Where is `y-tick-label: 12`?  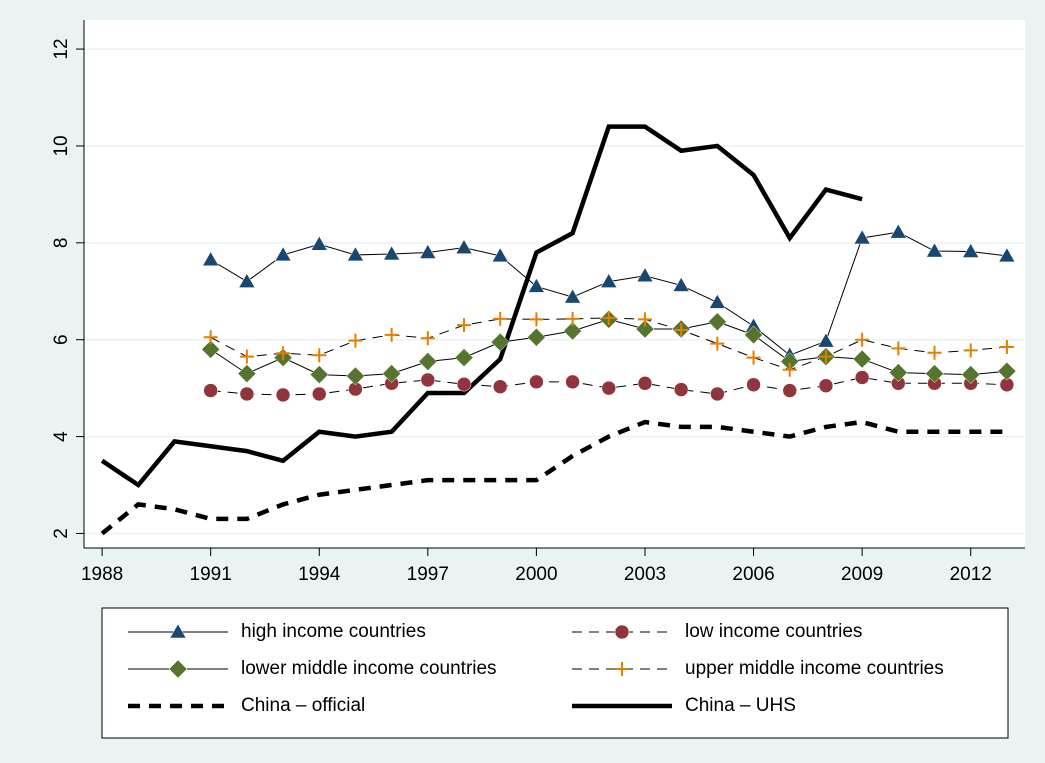
y-tick-label: 12 is located at coordinates (61, 48).